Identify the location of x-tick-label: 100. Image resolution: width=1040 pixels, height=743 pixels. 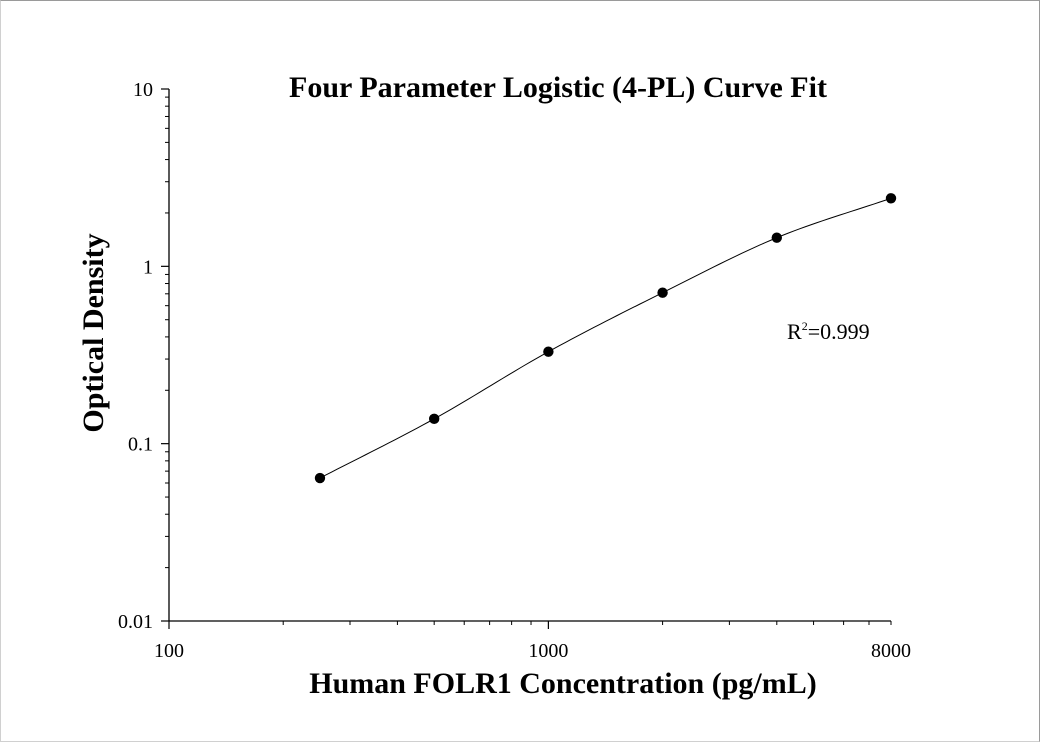
(169, 651).